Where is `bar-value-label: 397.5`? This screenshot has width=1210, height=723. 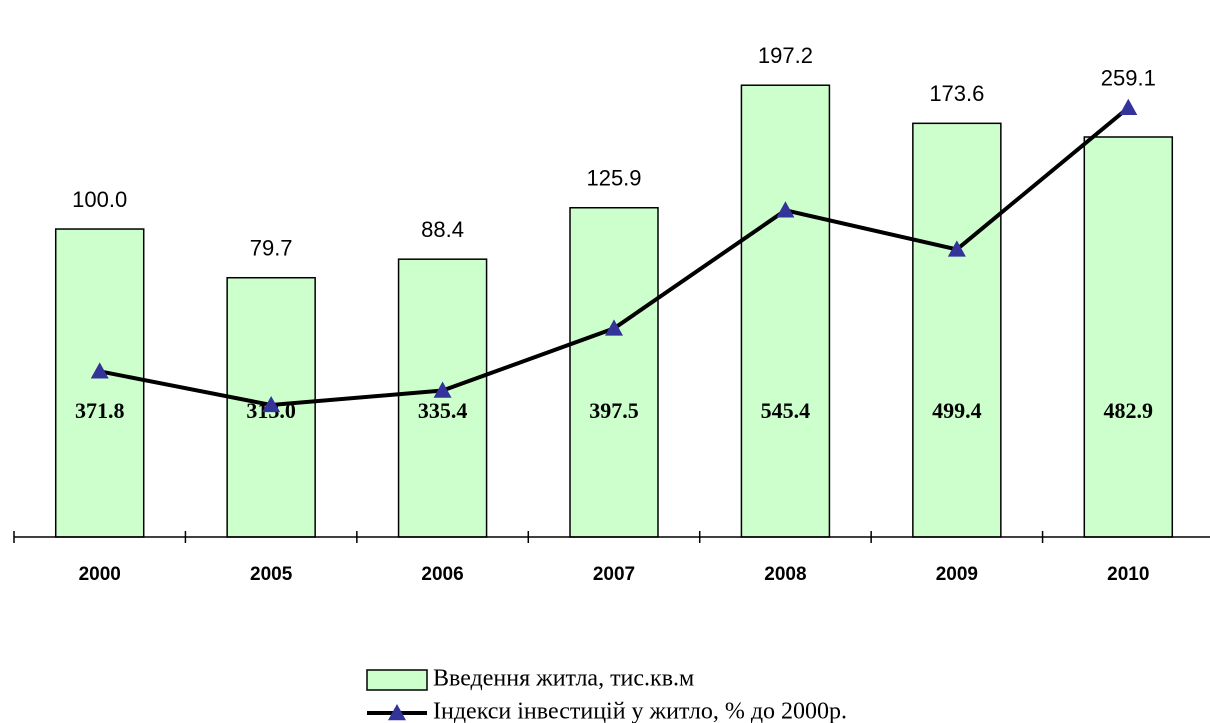 bar-value-label: 397.5 is located at coordinates (614, 410).